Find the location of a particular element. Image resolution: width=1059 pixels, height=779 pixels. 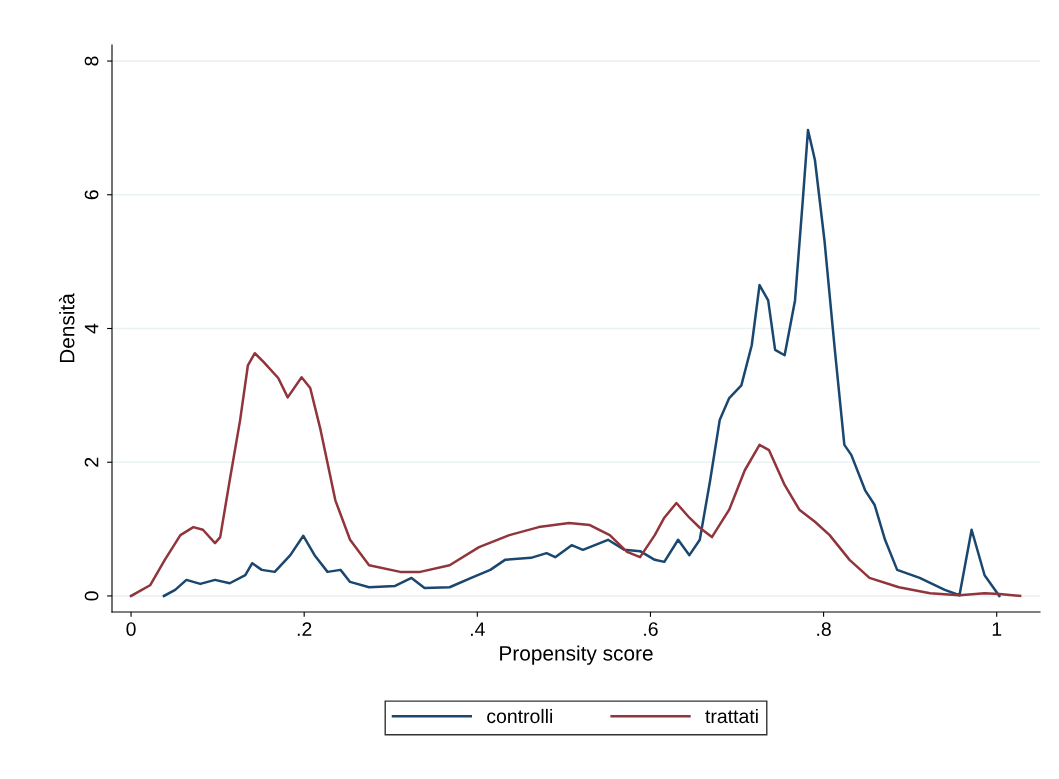

legend-label: trattati is located at coordinates (731, 716).